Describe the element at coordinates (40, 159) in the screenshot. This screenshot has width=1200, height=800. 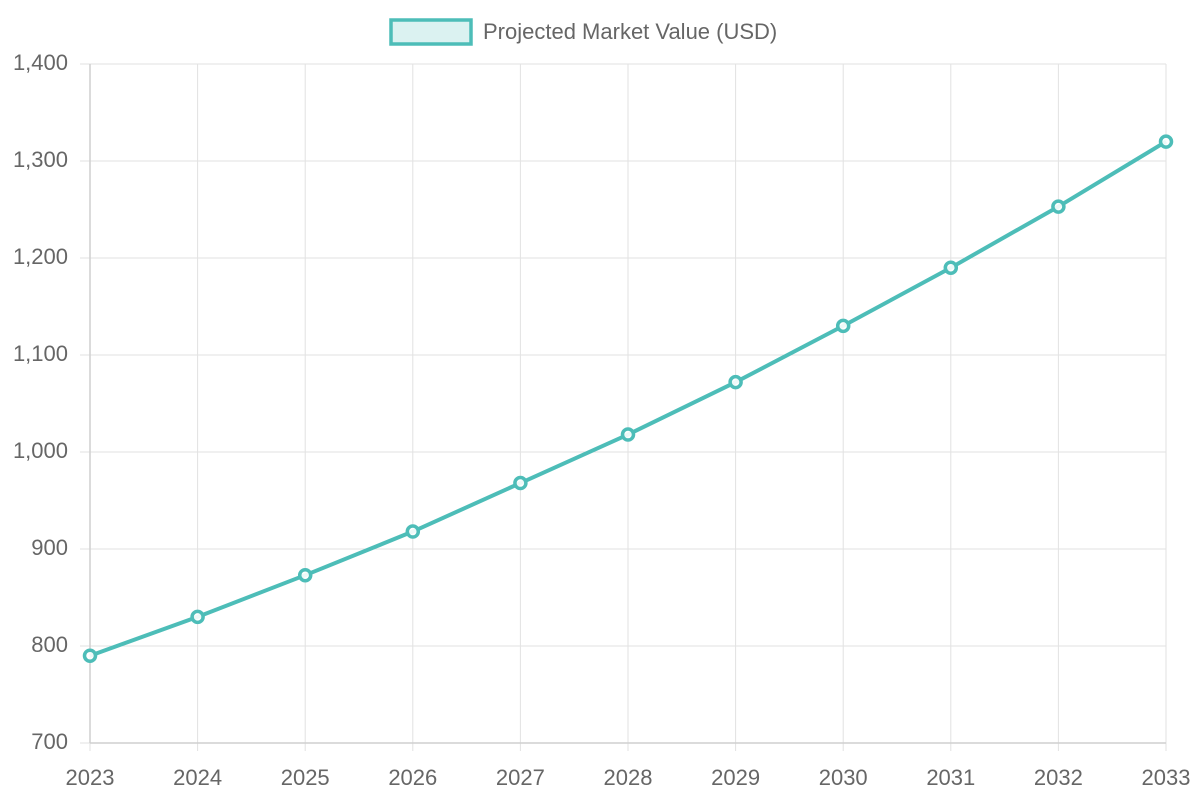
I see `y-tick-label: 1,300` at that location.